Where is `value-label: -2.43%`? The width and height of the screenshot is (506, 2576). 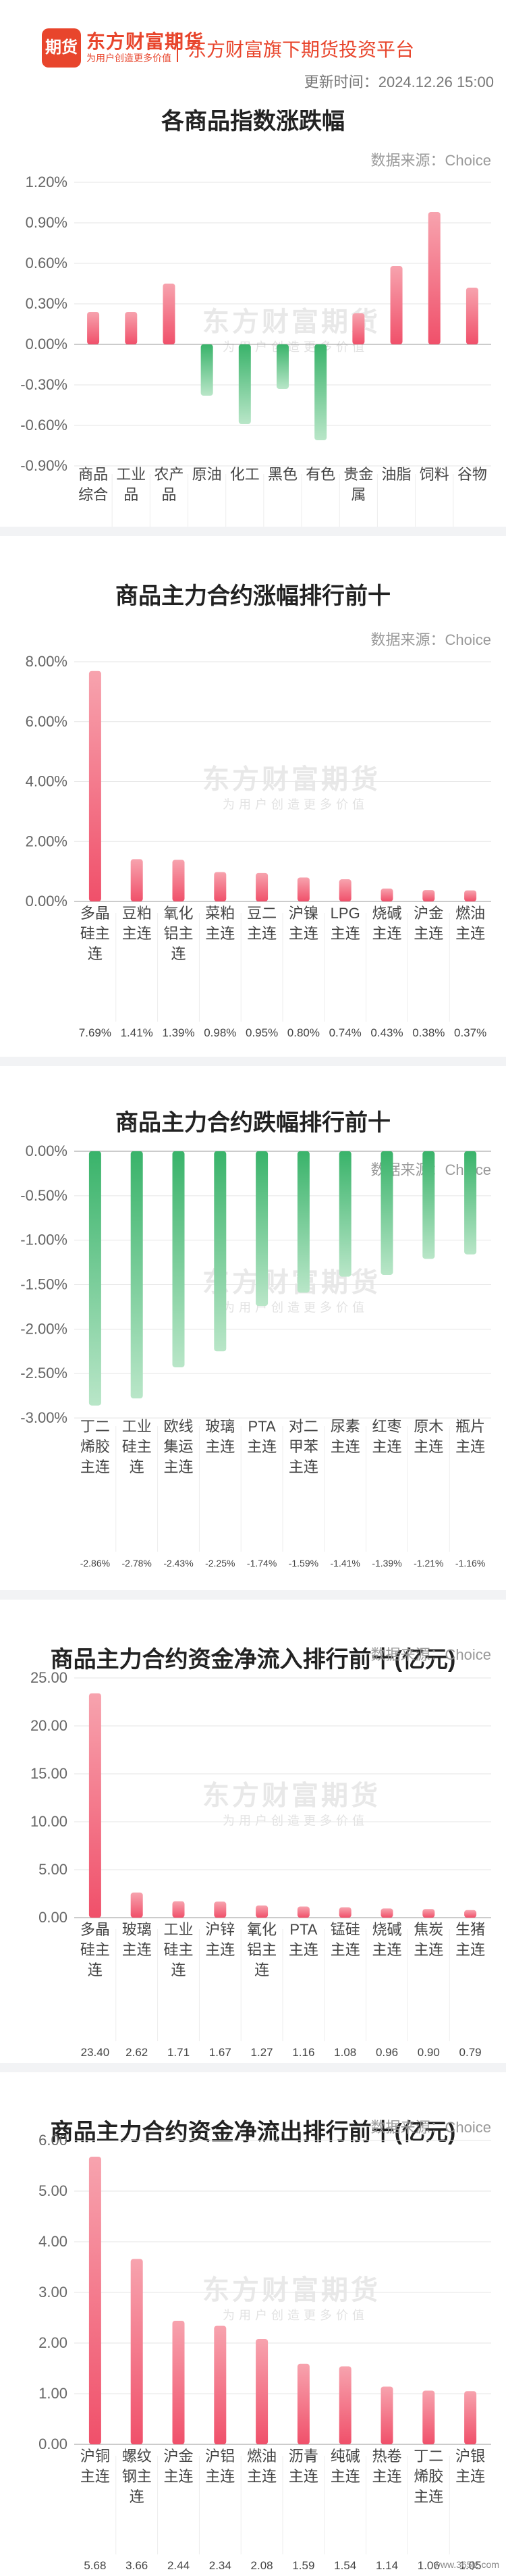 value-label: -2.43% is located at coordinates (178, 1563).